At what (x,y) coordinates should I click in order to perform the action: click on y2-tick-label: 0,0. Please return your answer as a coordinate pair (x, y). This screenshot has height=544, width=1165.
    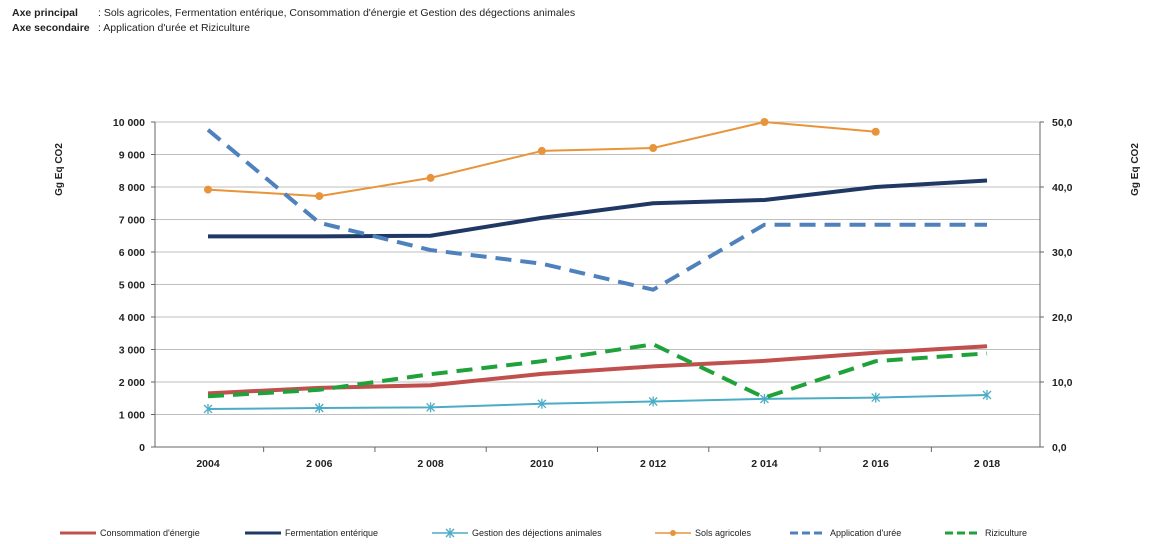
    Looking at the image, I should click on (1059, 448).